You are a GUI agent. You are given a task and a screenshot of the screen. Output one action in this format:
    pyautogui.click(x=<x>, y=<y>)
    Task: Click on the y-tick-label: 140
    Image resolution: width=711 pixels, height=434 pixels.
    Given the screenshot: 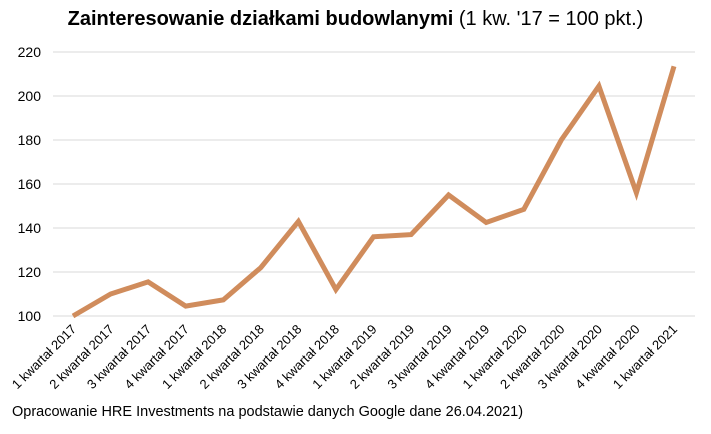 What is the action you would take?
    pyautogui.click(x=30, y=228)
    